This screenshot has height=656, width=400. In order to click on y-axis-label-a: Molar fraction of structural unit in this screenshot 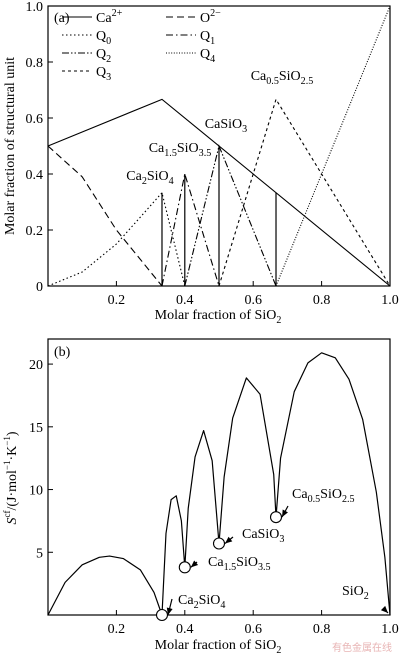, I will do `click(10, 146)`.